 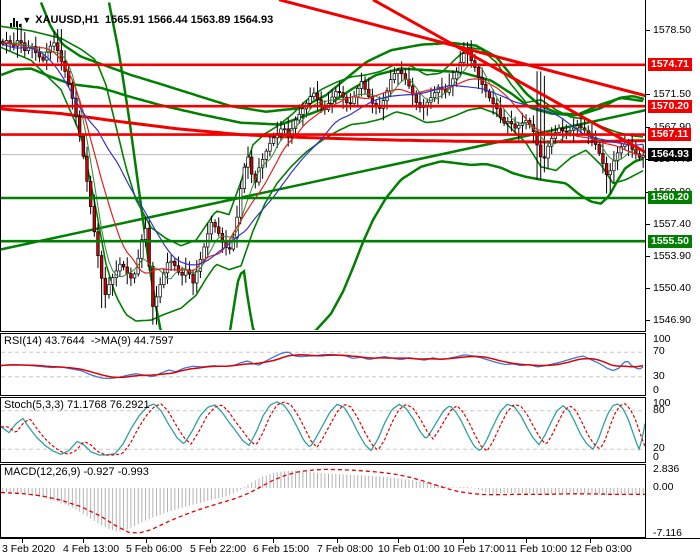 I want to click on time-tick-label: 3 Feb 2020, so click(x=29, y=549).